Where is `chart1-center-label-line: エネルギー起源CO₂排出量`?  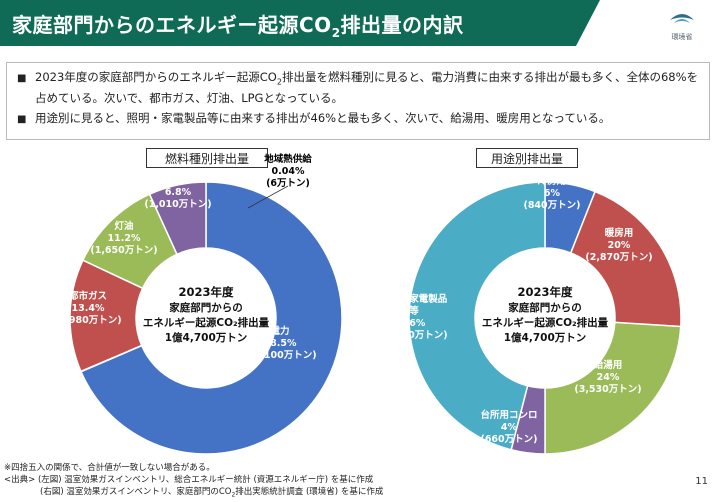
chart1-center-label-line: エネルギー起源CO₂排出量 is located at coordinates (545, 322).